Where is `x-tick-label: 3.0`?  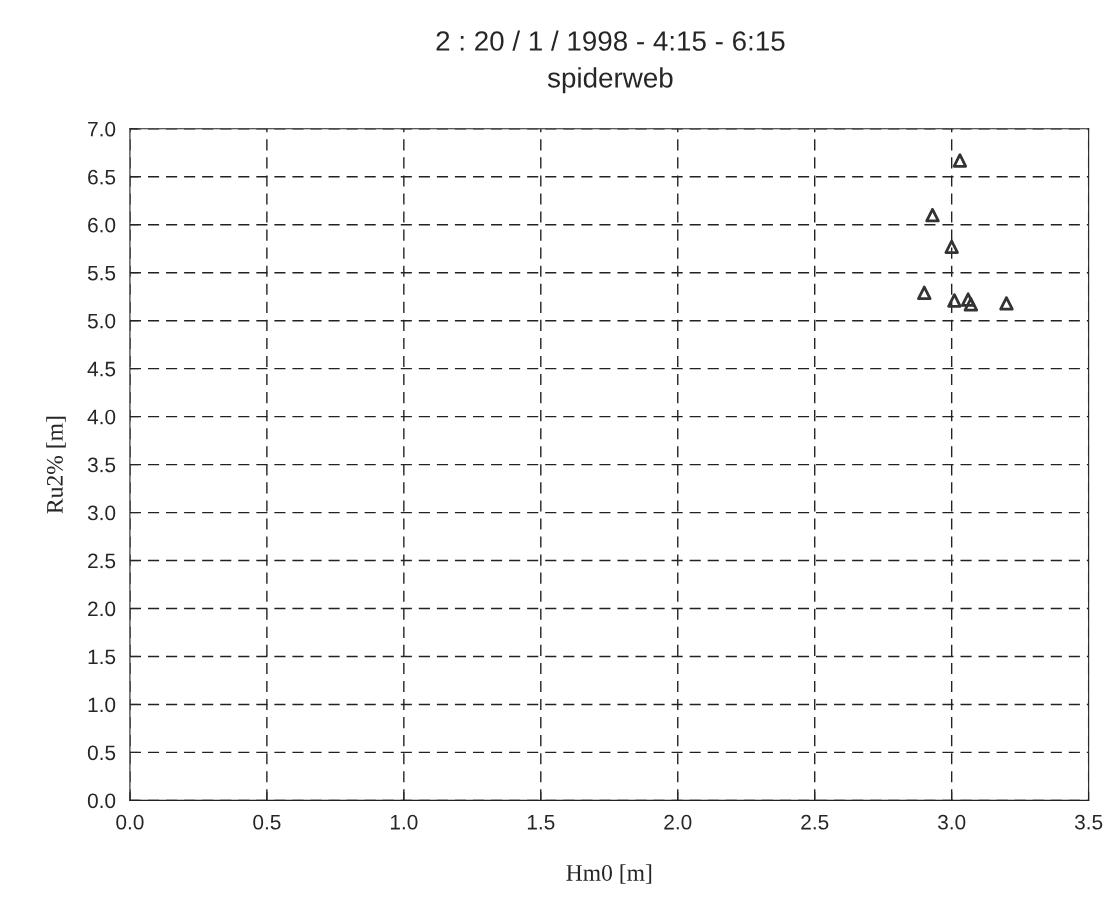
x-tick-label: 3.0 is located at coordinates (952, 822).